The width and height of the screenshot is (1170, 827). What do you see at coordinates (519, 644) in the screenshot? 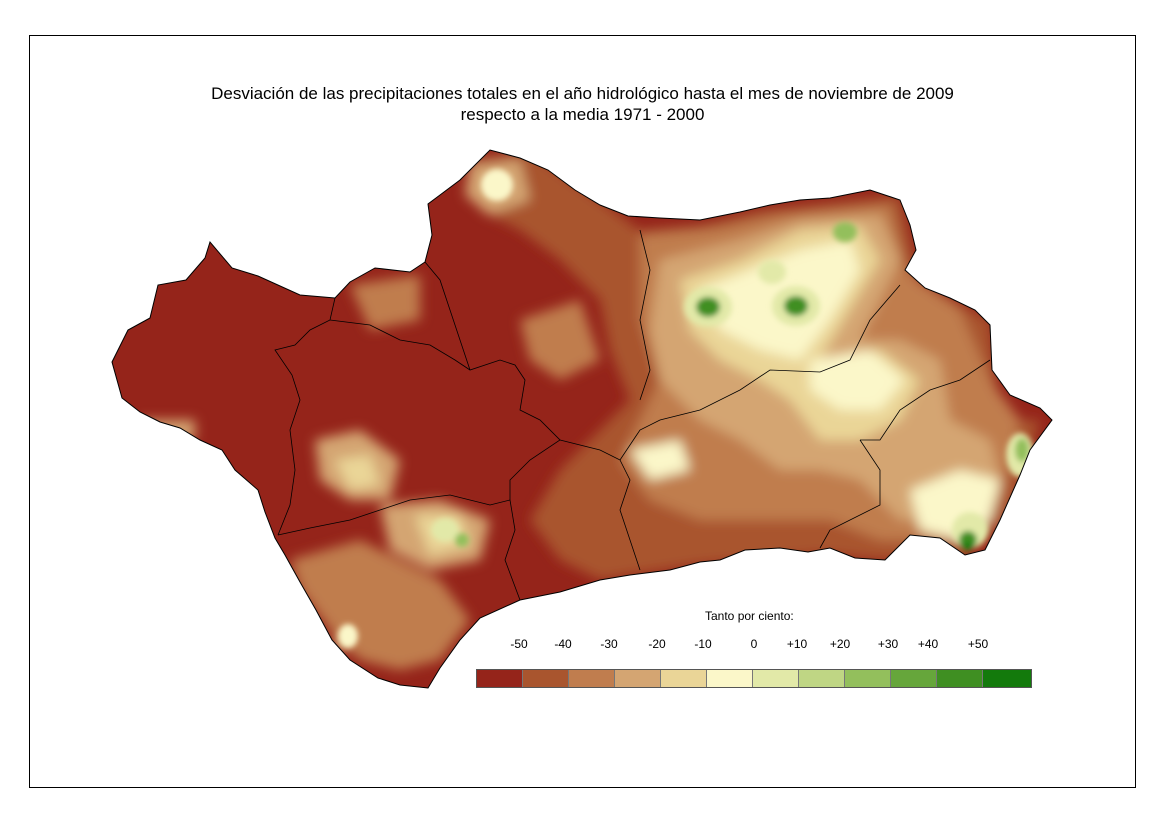
I see `legend-tick-label: -50` at bounding box center [519, 644].